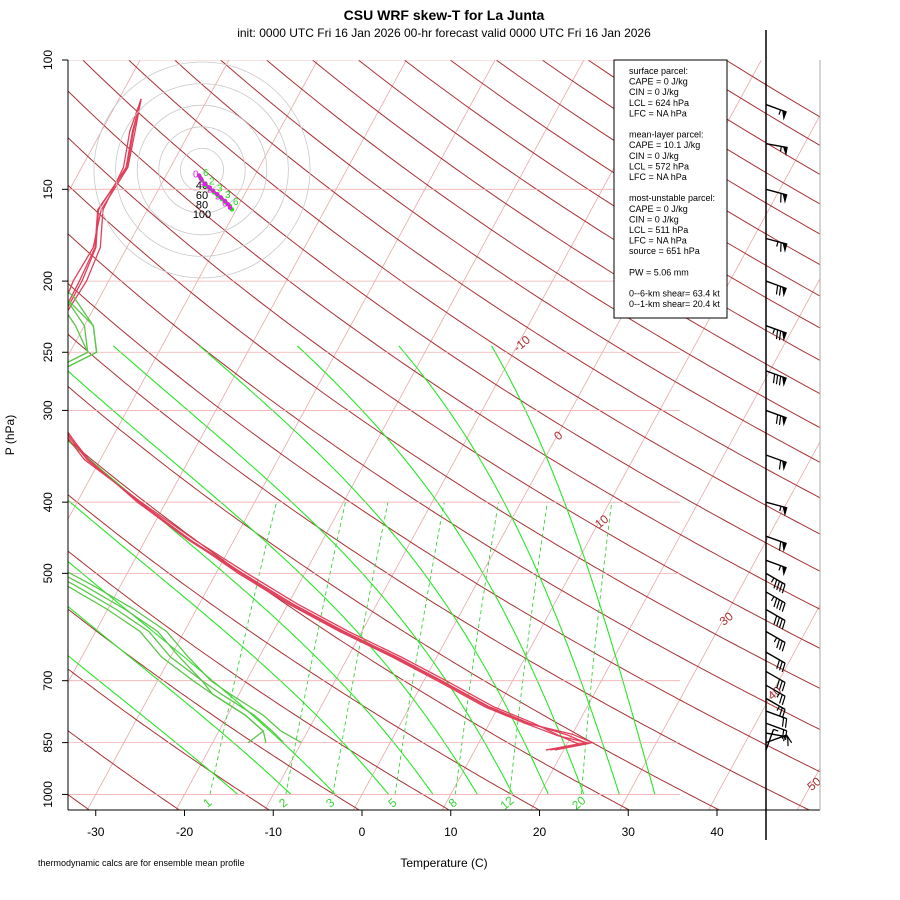 Image resolution: width=900 pixels, height=900 pixels. Describe the element at coordinates (717, 832) in the screenshot. I see `x-tick-label: 40` at that location.